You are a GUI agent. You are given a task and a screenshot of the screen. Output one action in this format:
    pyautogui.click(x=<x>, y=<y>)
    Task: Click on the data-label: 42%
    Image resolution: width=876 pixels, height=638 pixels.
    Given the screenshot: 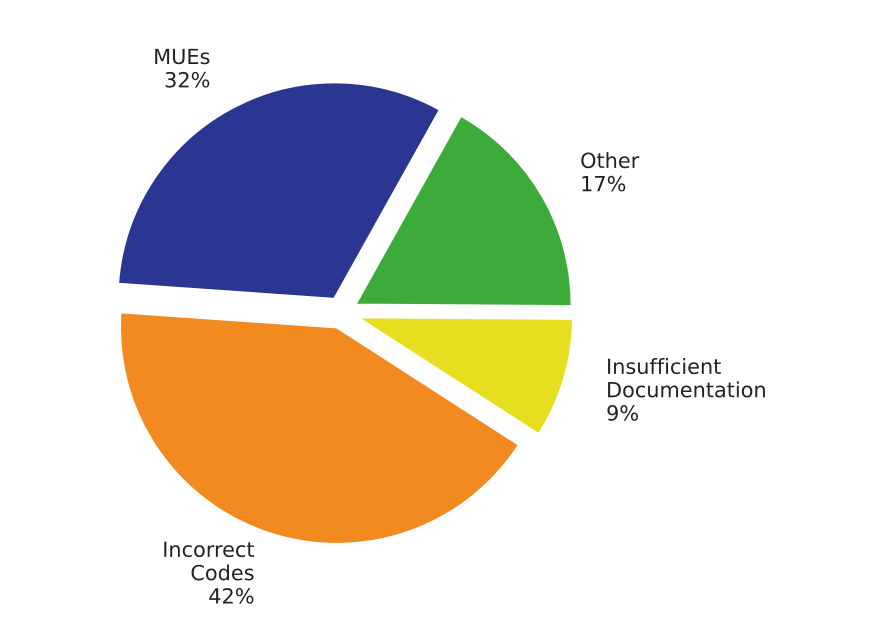 What is the action you would take?
    pyautogui.click(x=231, y=596)
    